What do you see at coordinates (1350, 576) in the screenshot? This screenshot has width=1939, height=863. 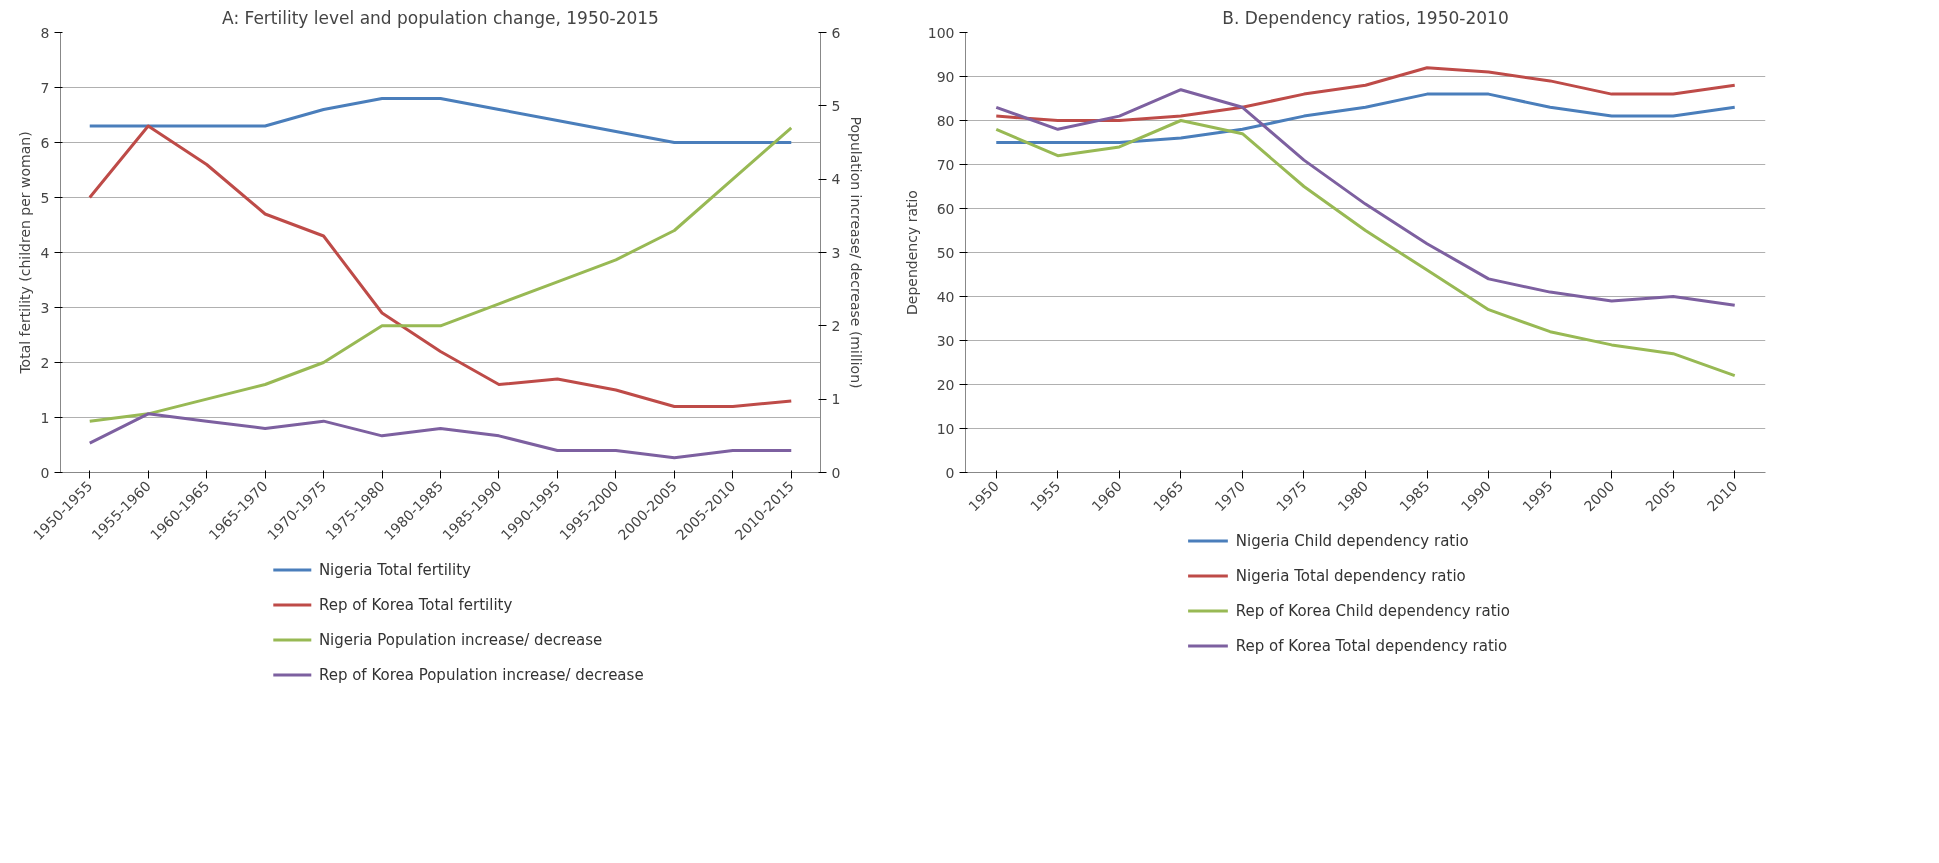 I see `legend-label: Nigeria Total dependency ratio` at bounding box center [1350, 576].